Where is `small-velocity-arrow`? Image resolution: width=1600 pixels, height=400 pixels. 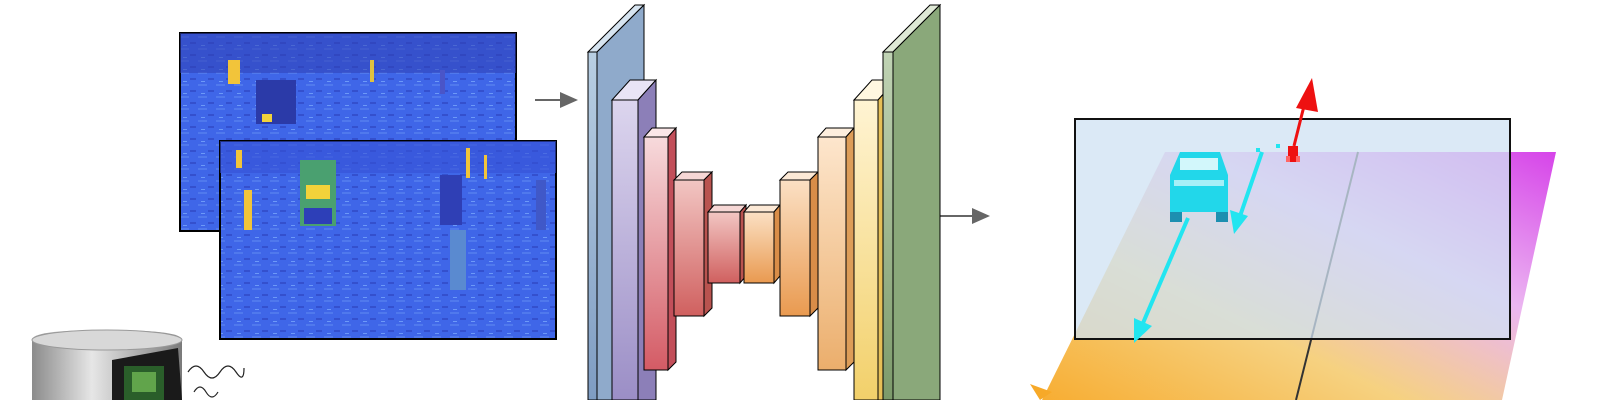 small-velocity-arrow is located at coordinates (1255, 189).